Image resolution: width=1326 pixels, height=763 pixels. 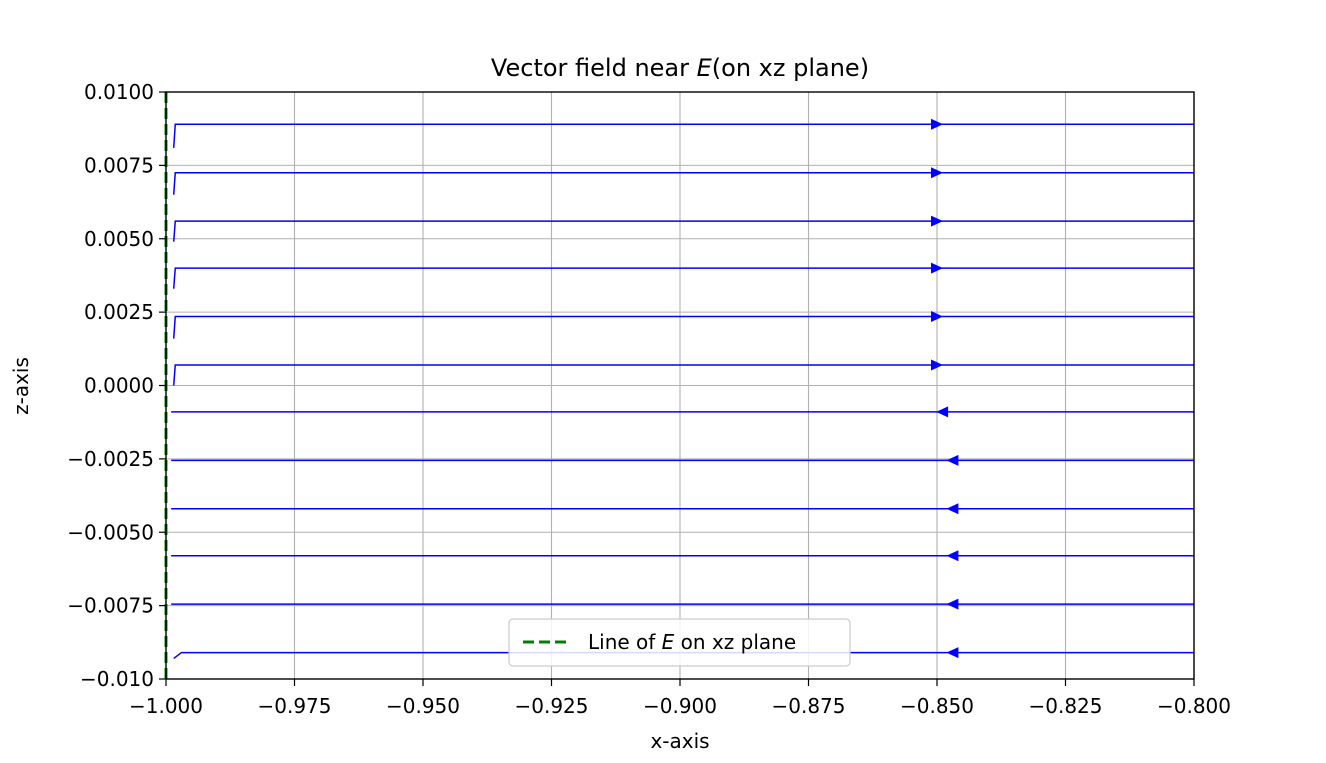 What do you see at coordinates (119, 312) in the screenshot?
I see `y-tick-label: 0.0025` at bounding box center [119, 312].